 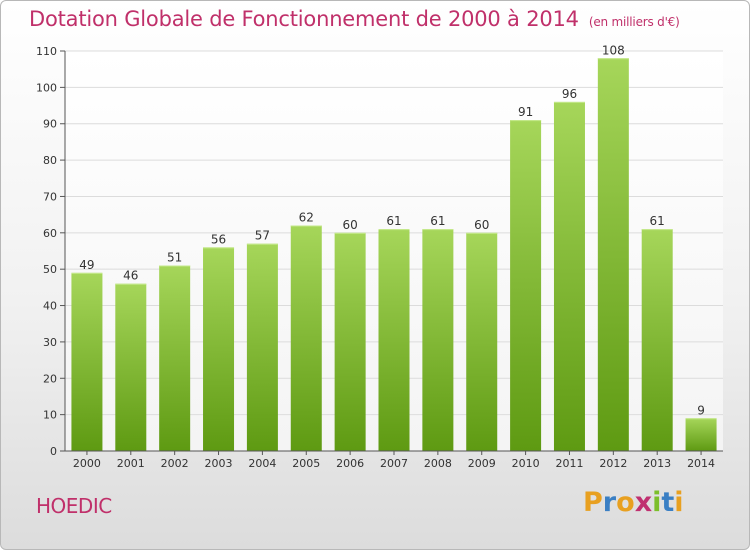 I want to click on x-tick-label: 2007, so click(x=394, y=463).